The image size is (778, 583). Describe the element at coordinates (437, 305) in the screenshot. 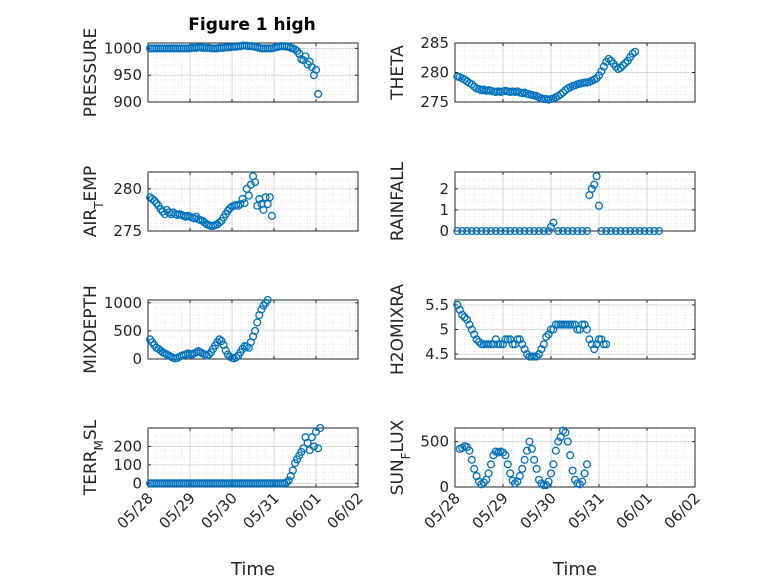

I see `y-tick-label: 5.5` at that location.